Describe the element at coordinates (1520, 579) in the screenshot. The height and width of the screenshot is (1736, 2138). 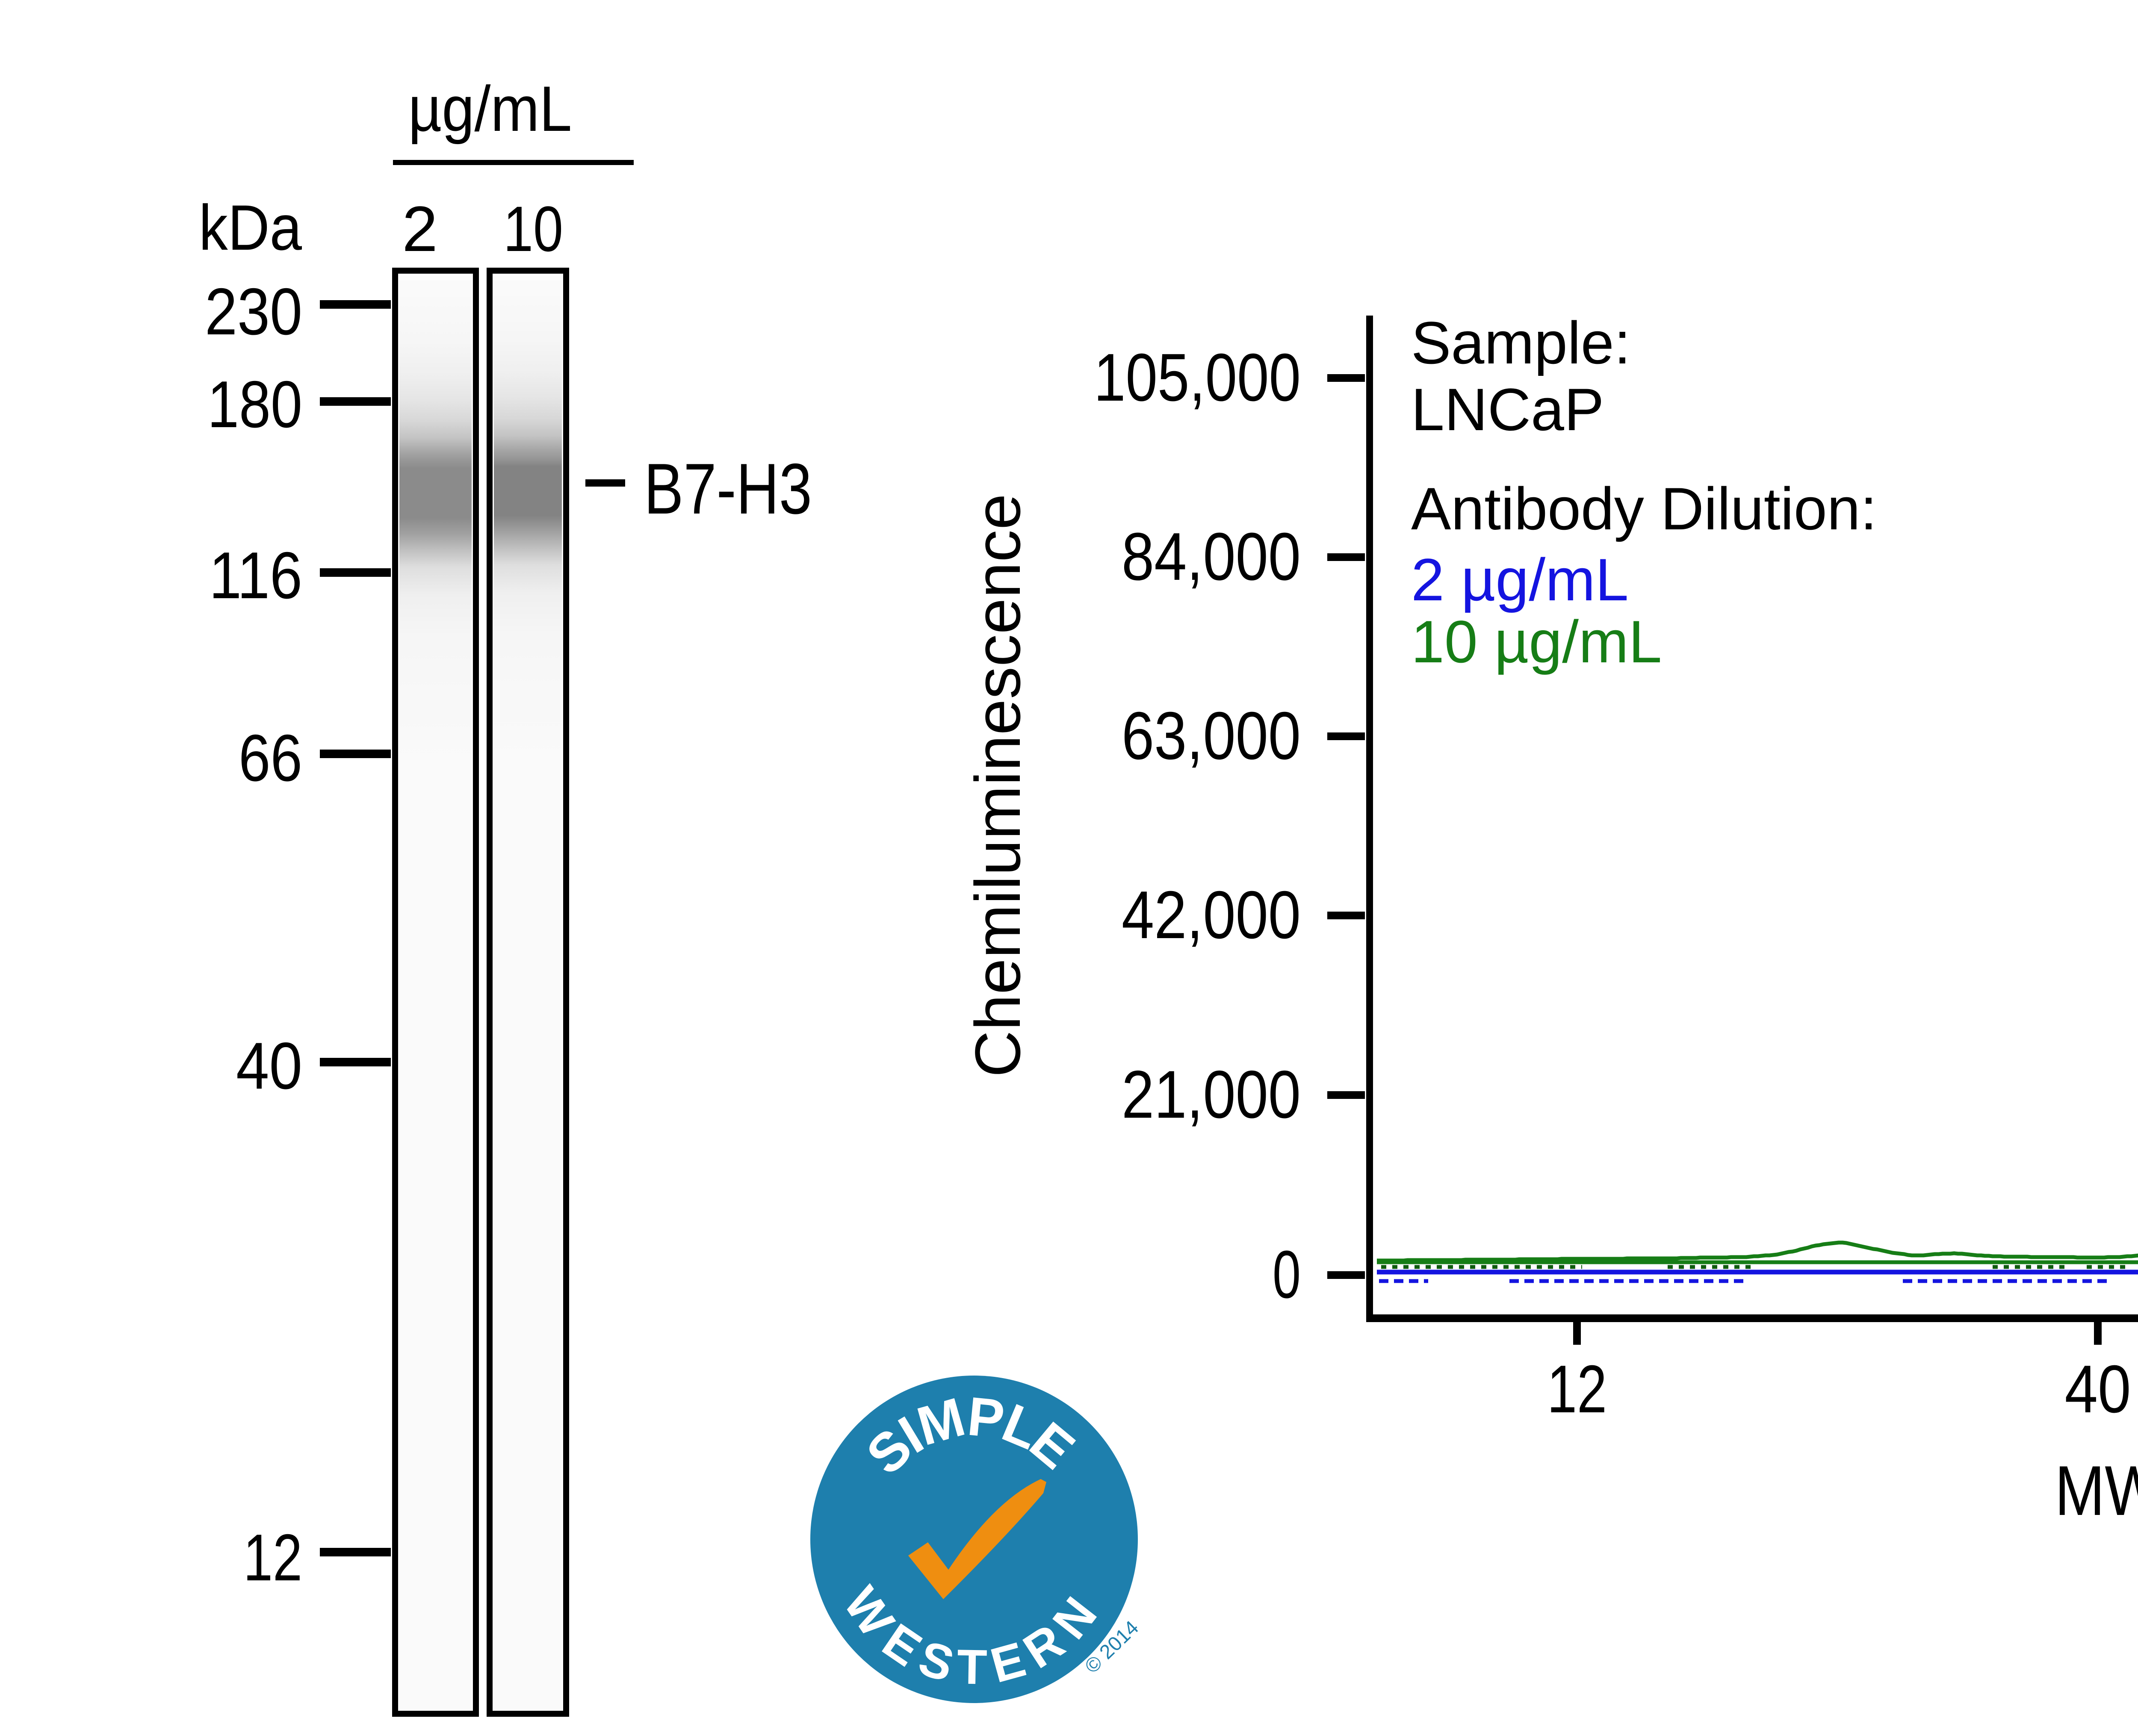
I see `svg-text: 2 µg/mL` at that location.